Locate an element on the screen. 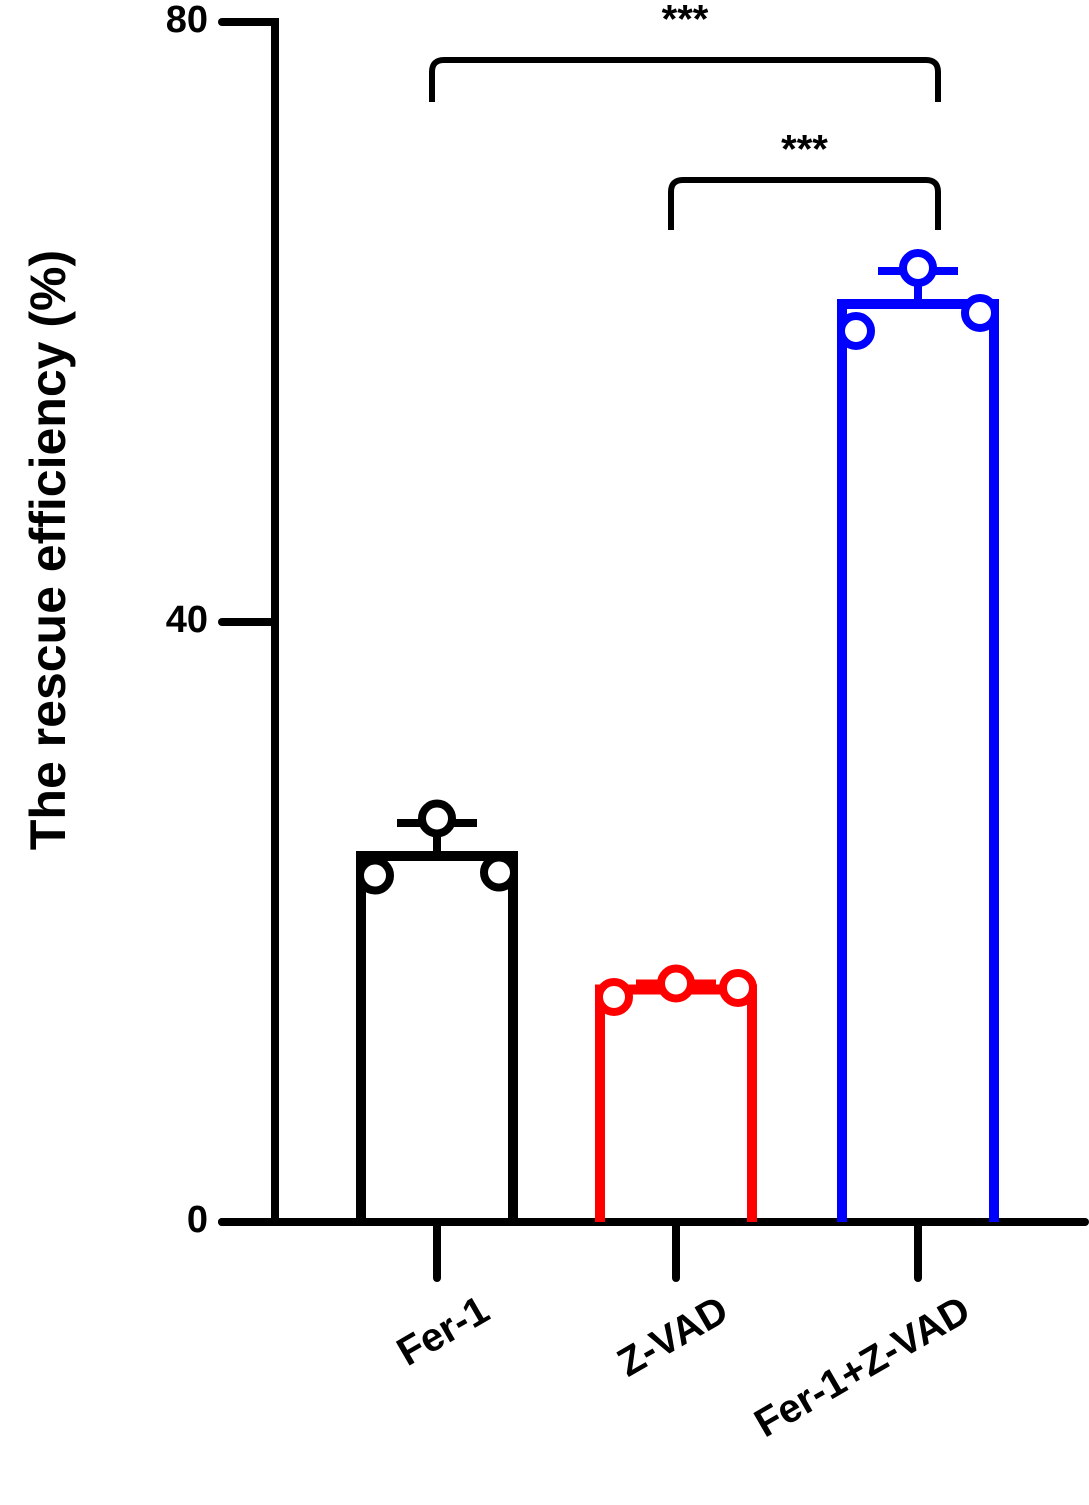  y-tick-label: 80 is located at coordinates (187, 20).